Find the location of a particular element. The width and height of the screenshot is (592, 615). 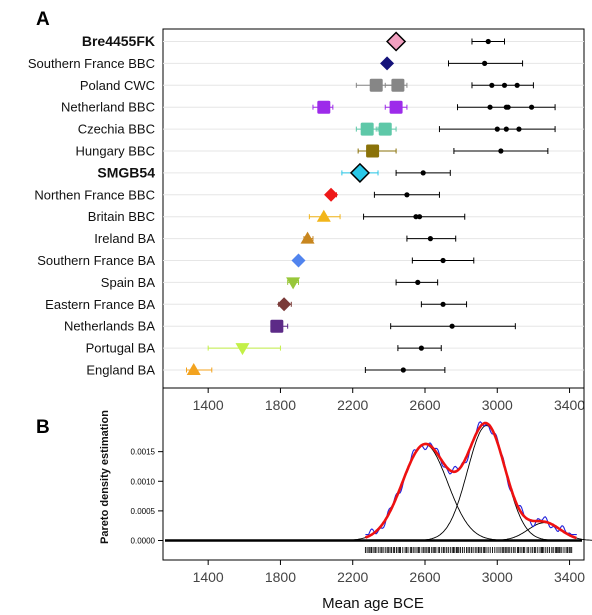

row-label: Britain BBC is located at coordinates (121, 216).